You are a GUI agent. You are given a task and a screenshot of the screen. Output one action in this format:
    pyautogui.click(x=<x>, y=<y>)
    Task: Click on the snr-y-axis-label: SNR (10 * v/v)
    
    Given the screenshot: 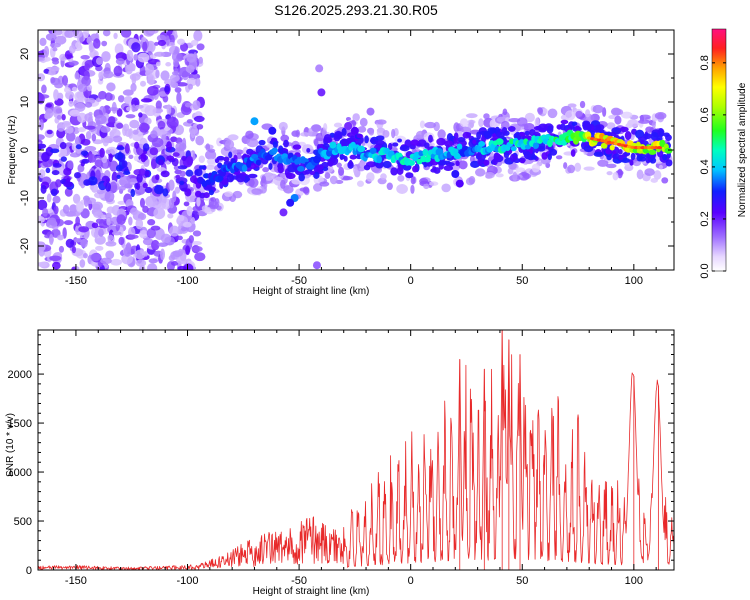 What is the action you would take?
    pyautogui.click(x=10, y=445)
    